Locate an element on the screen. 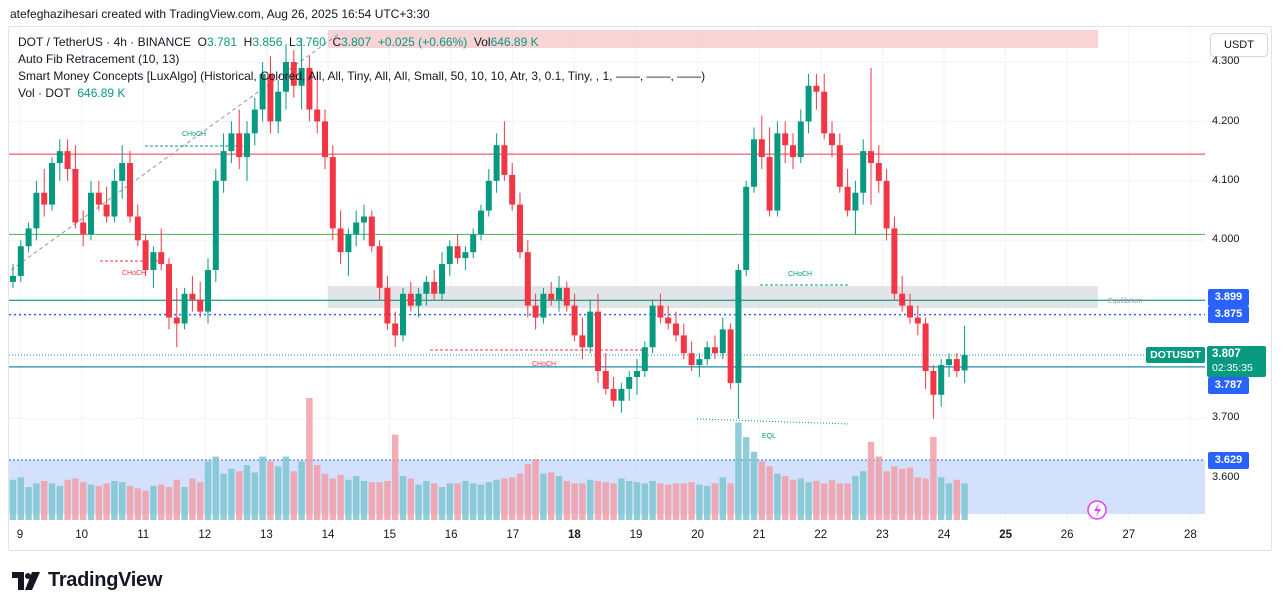 This screenshot has height=610, width=1281. tradingview-logo: TradingView is located at coordinates (87, 580).